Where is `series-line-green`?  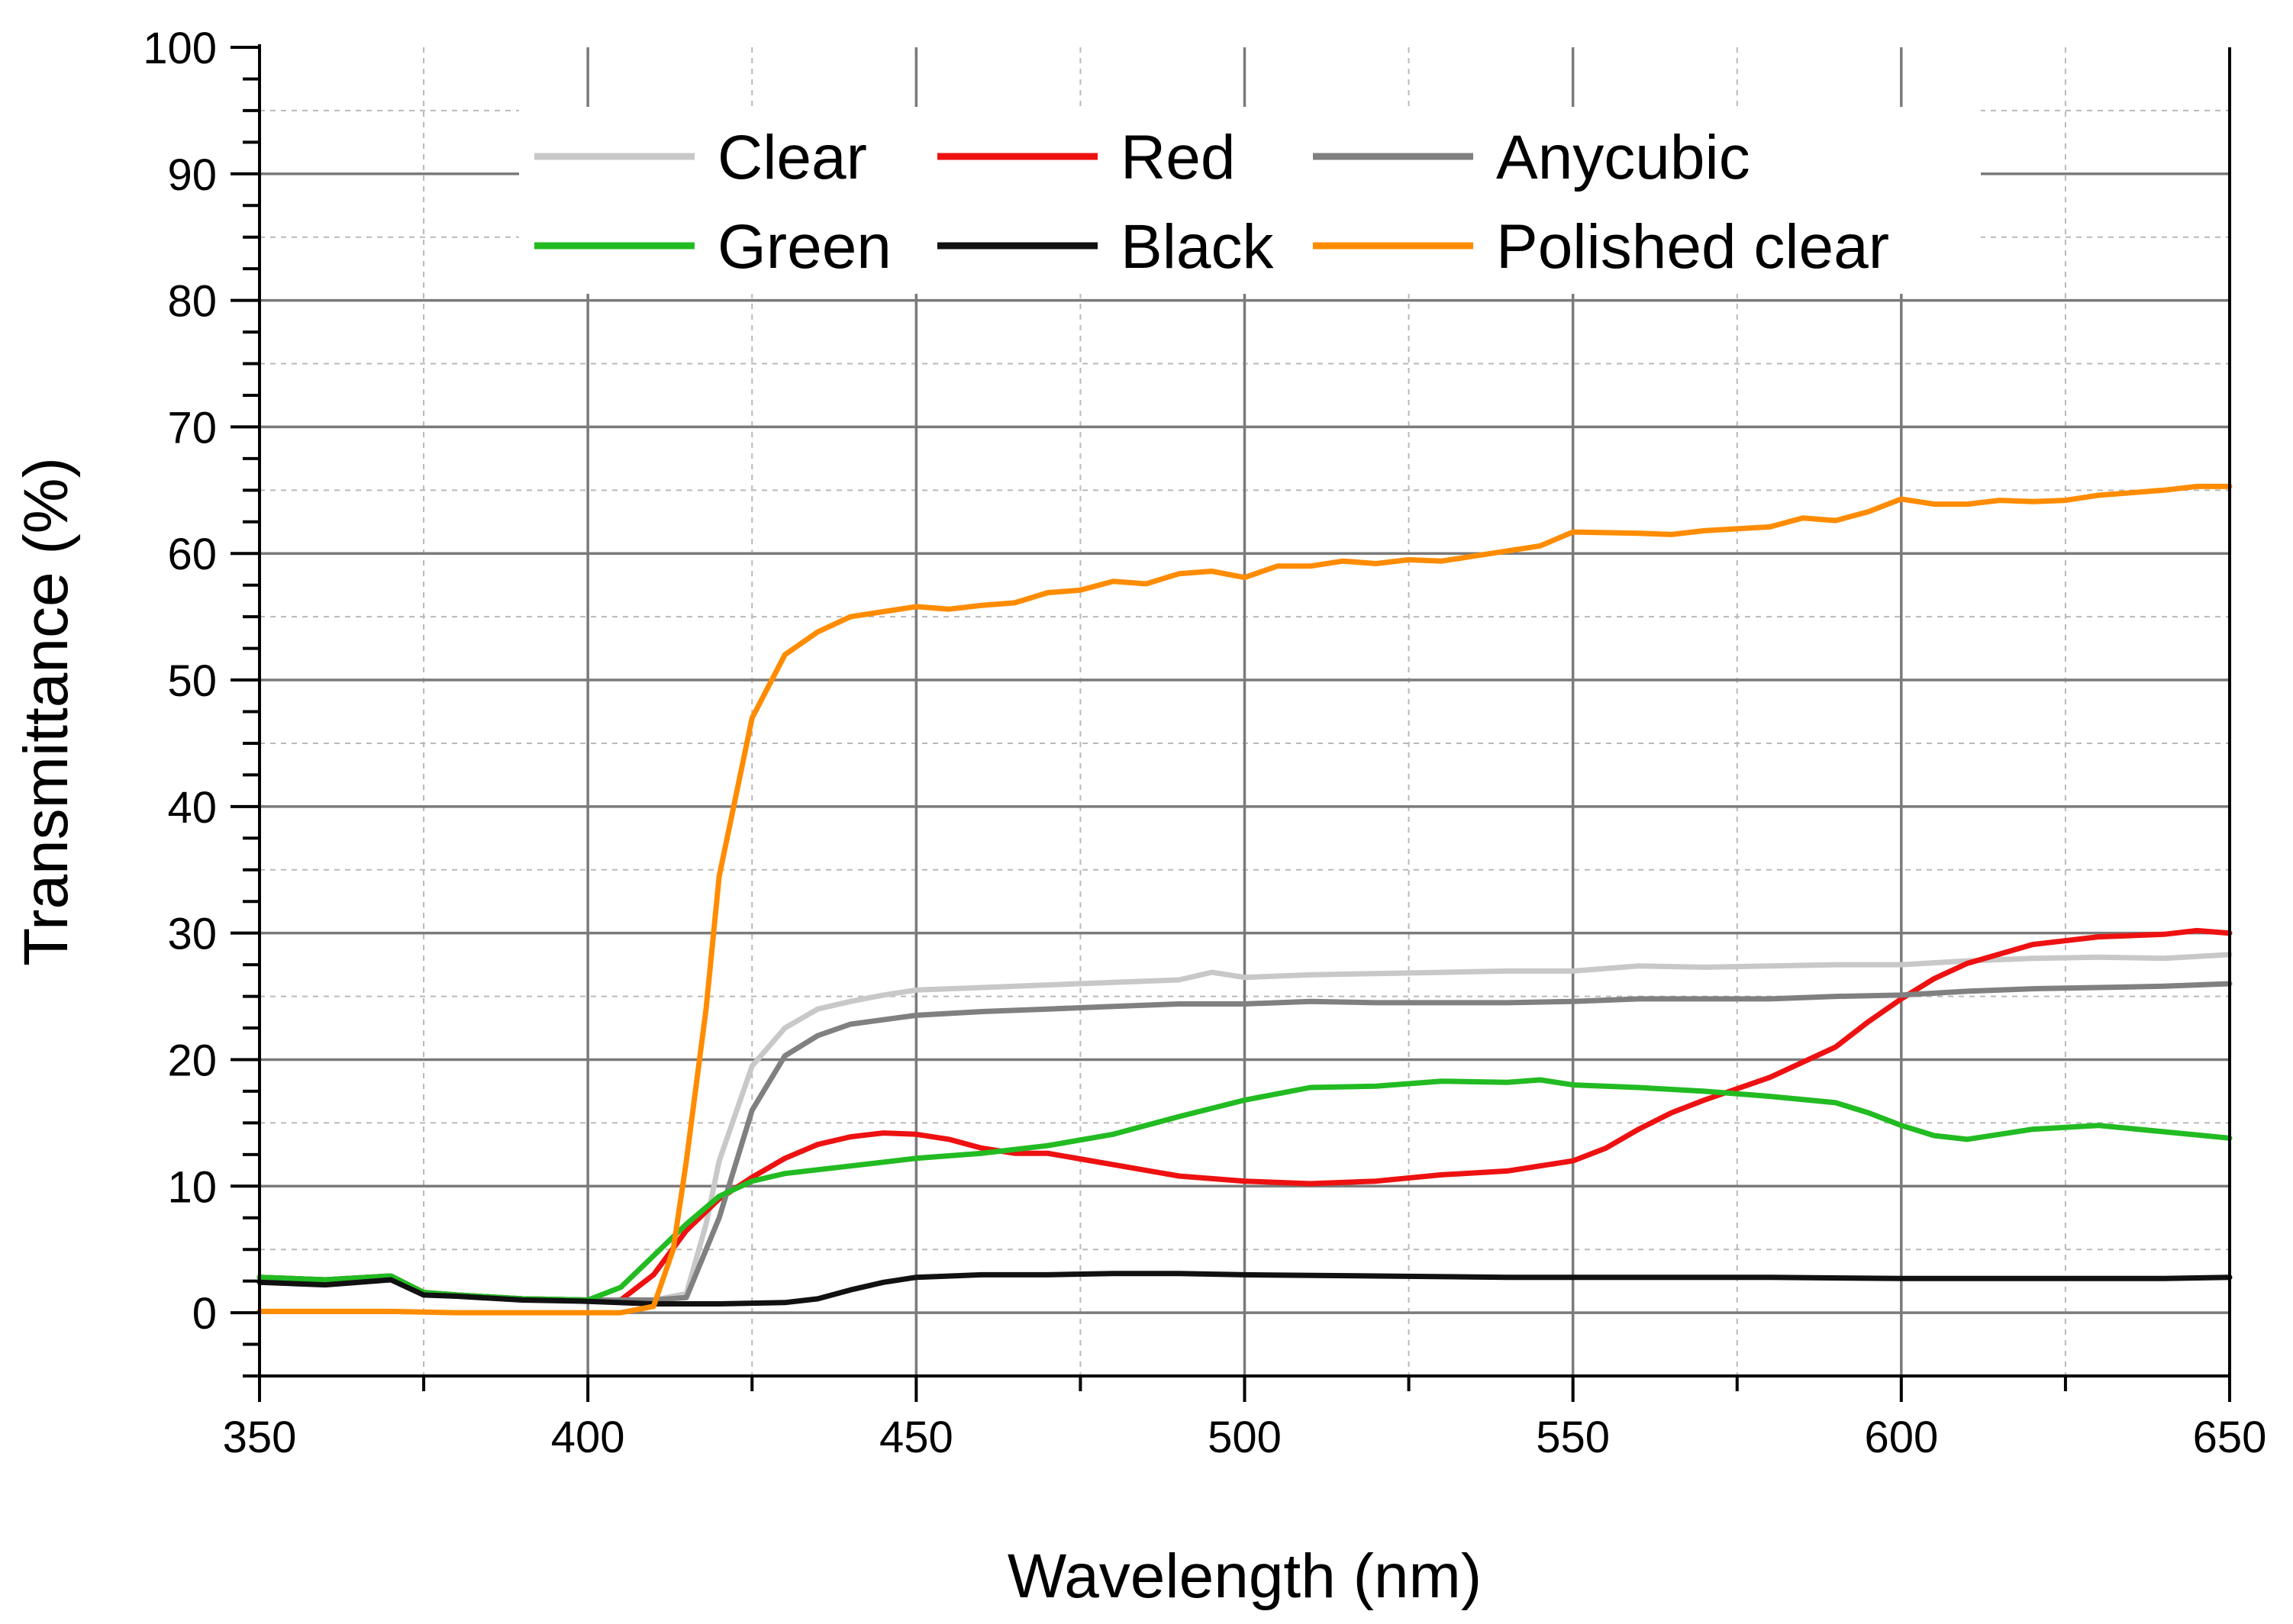
series-line-green is located at coordinates (1245, 1190).